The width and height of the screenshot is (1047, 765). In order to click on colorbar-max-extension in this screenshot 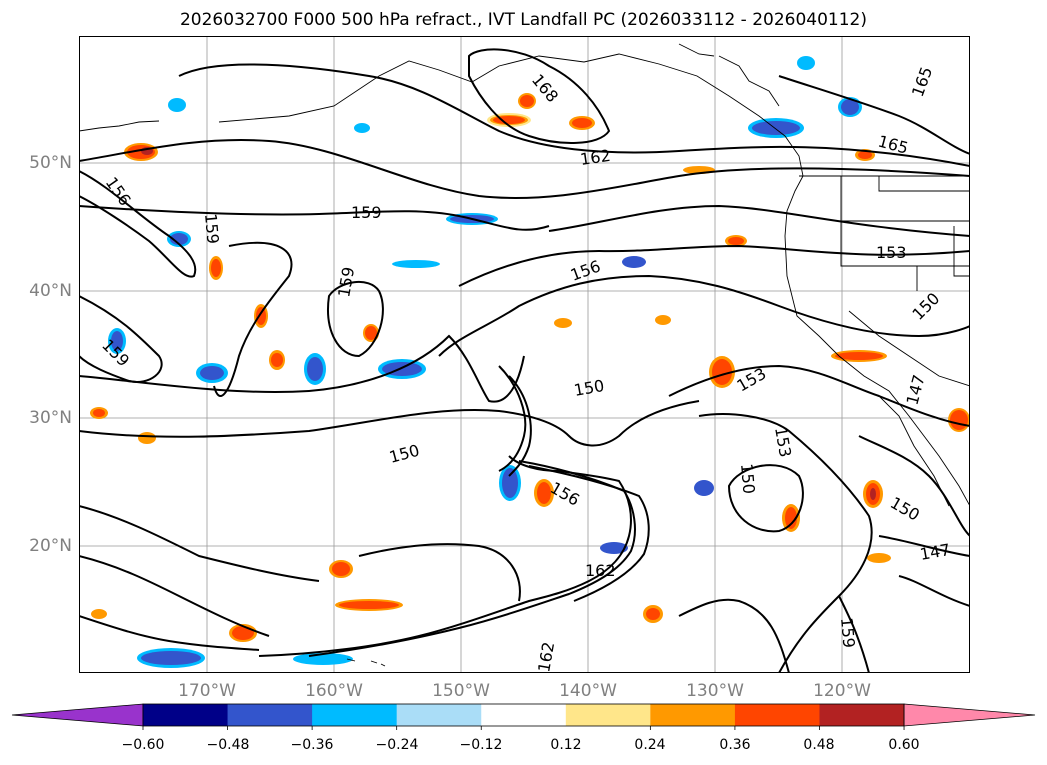, I will do `click(969, 715)`.